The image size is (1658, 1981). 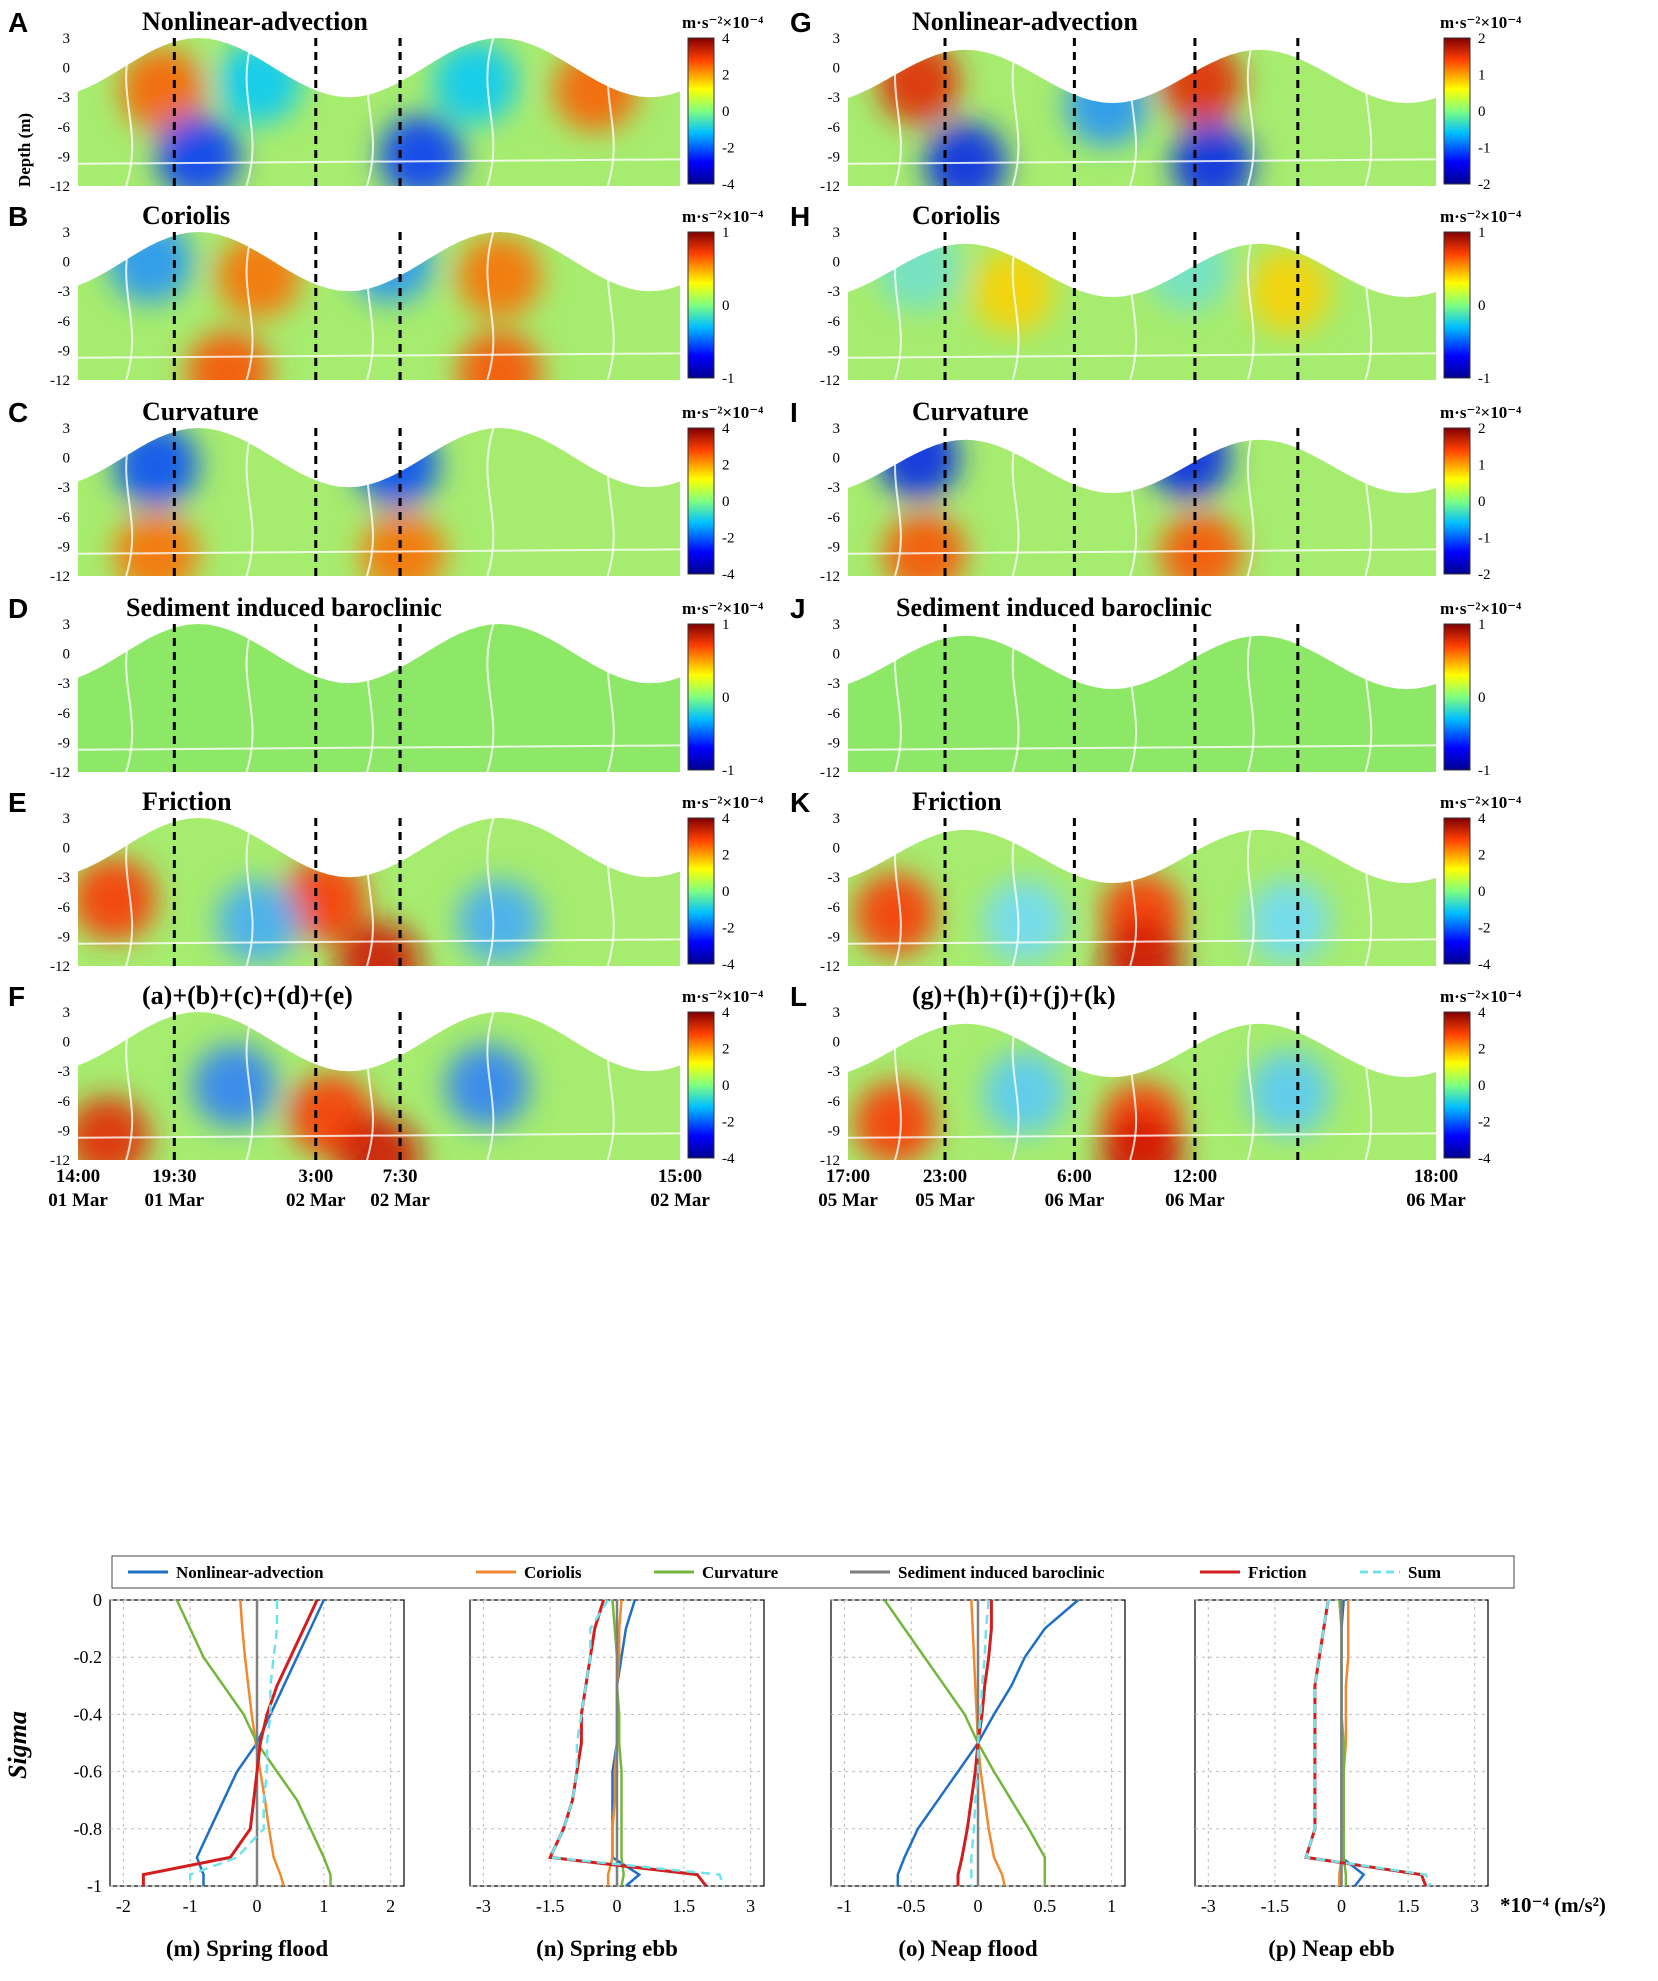 What do you see at coordinates (88, 1829) in the screenshot?
I see `y-tick-label: -0.8` at bounding box center [88, 1829].